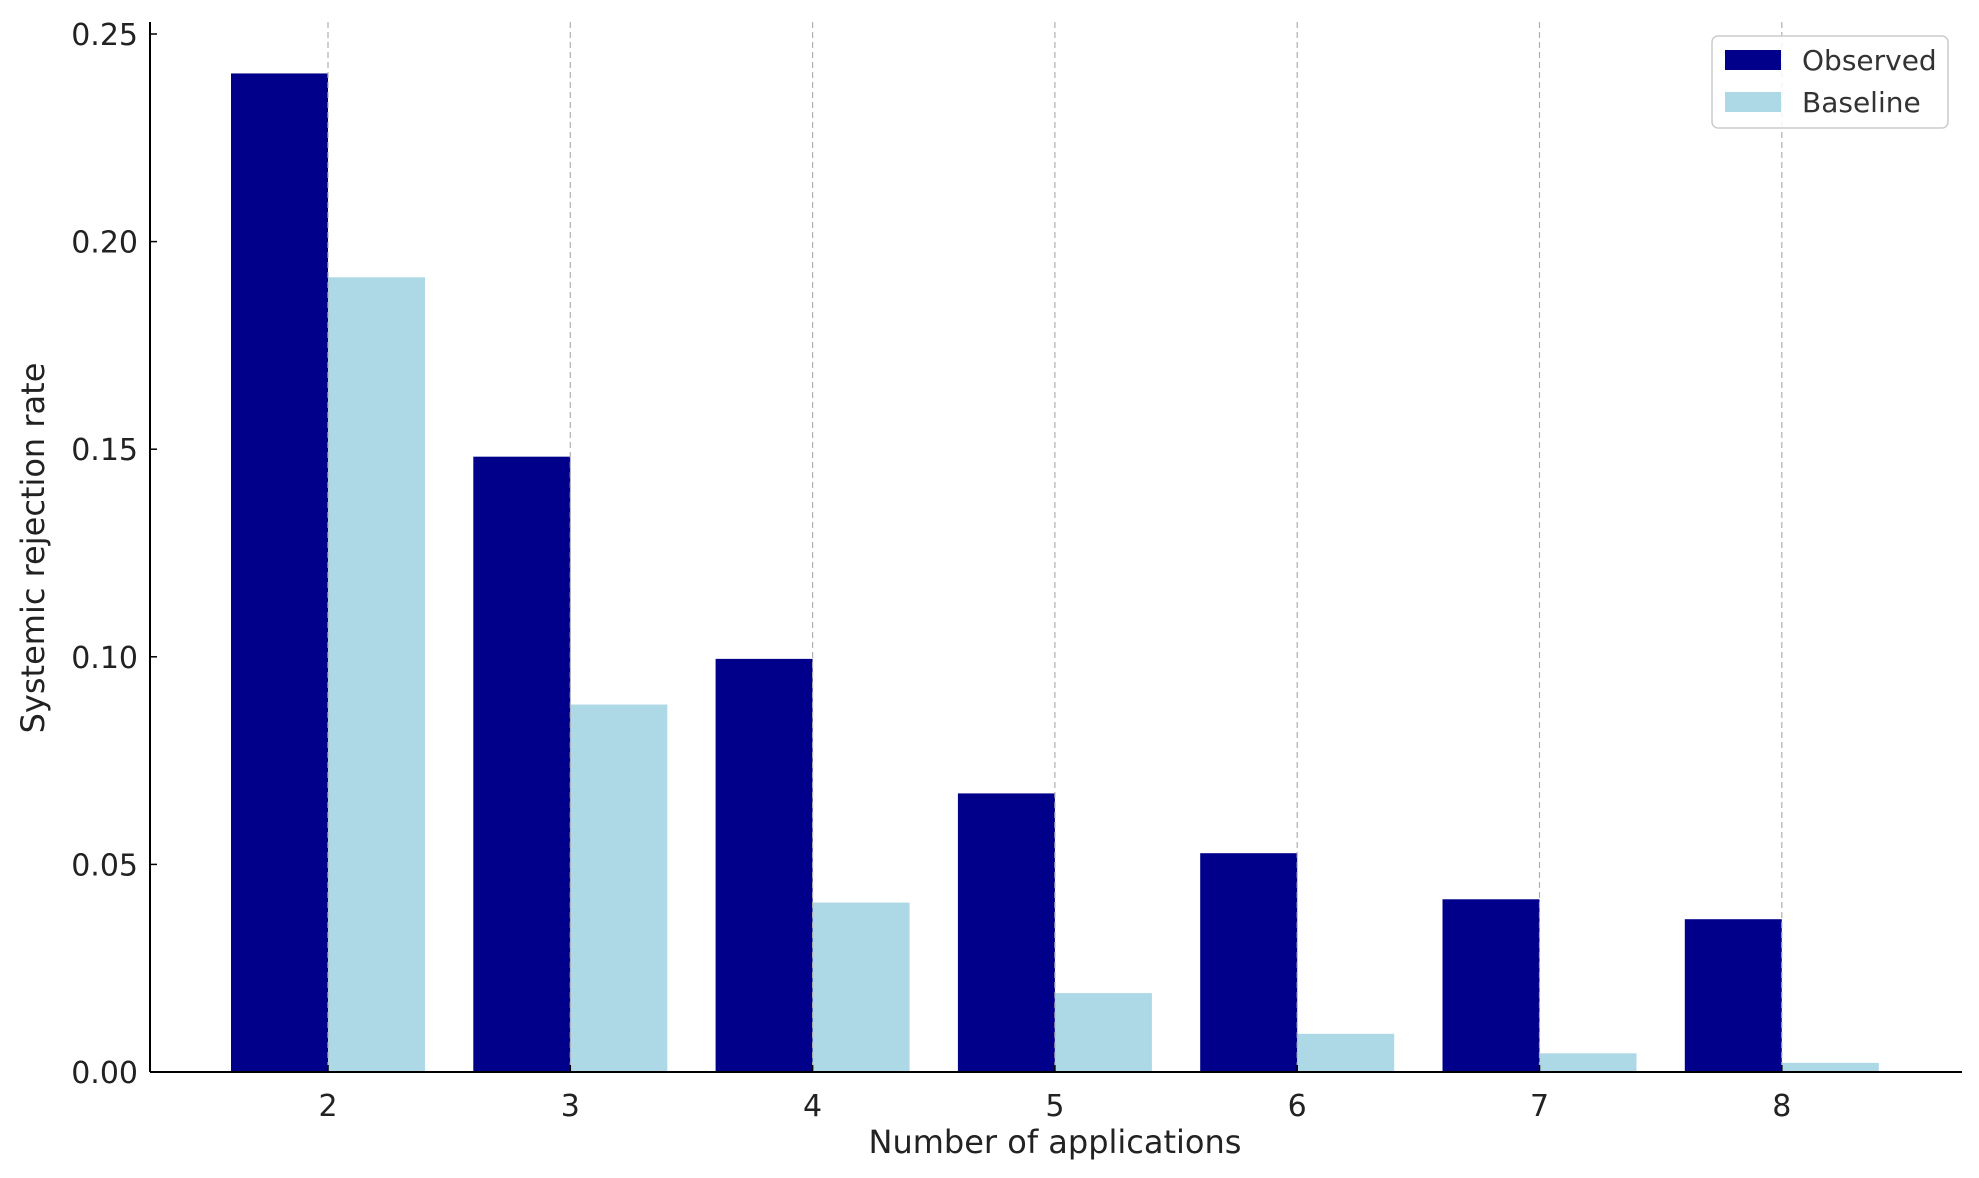  Describe the element at coordinates (104, 1073) in the screenshot. I see `y-tick-label-0.00: 0.00` at that location.